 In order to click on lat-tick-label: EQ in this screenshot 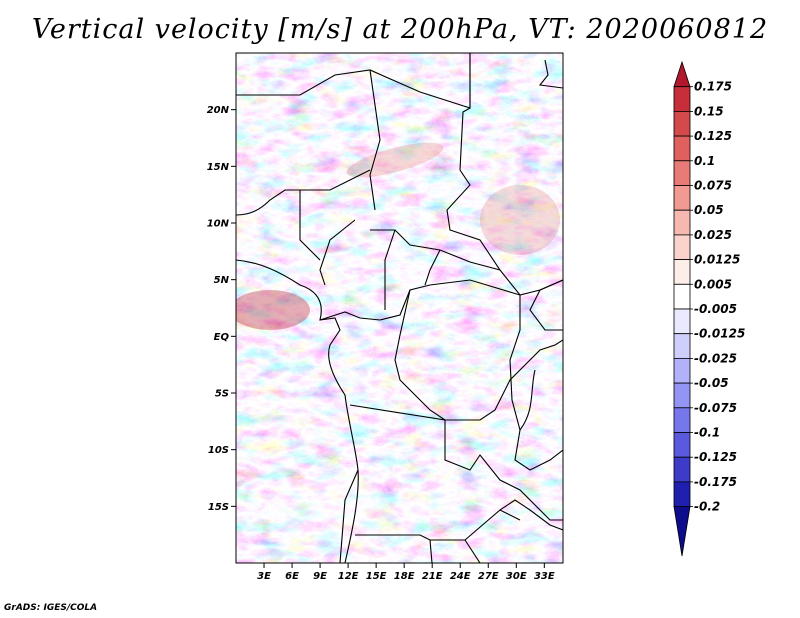, I will do `click(222, 337)`.